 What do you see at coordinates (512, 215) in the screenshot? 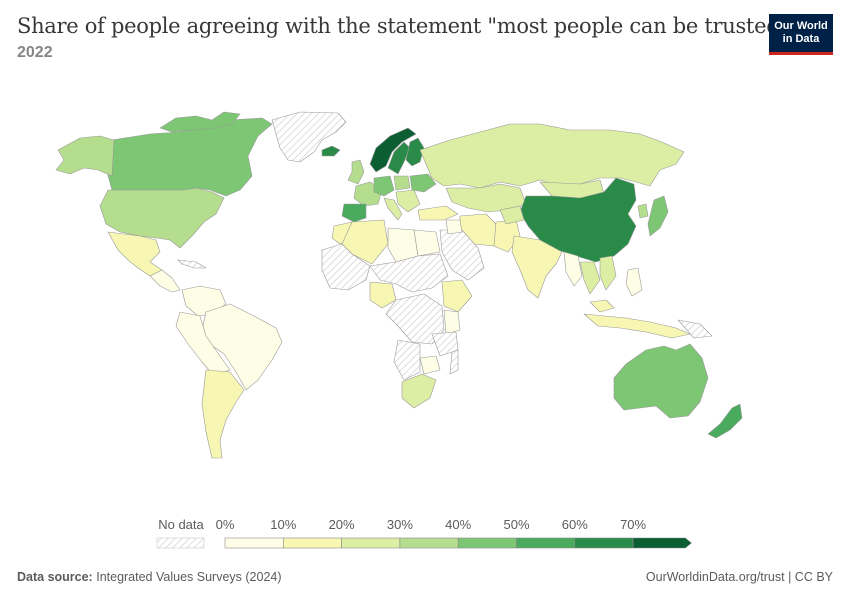
I see `country-afghanistan` at bounding box center [512, 215].